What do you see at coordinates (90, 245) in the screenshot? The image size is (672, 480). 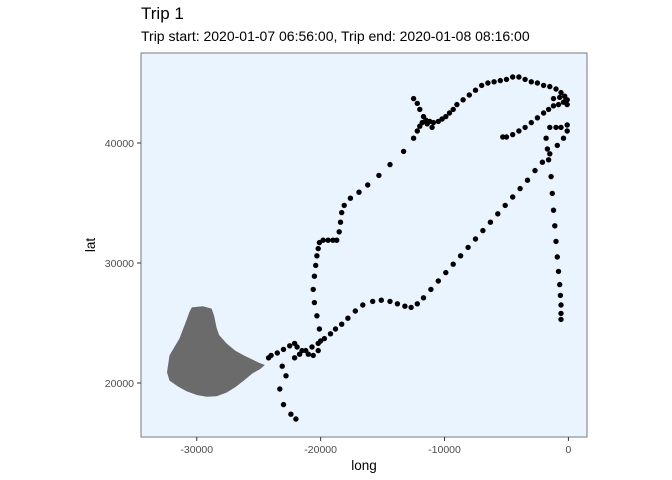 I see `y-axis-title: lat` at bounding box center [90, 245].